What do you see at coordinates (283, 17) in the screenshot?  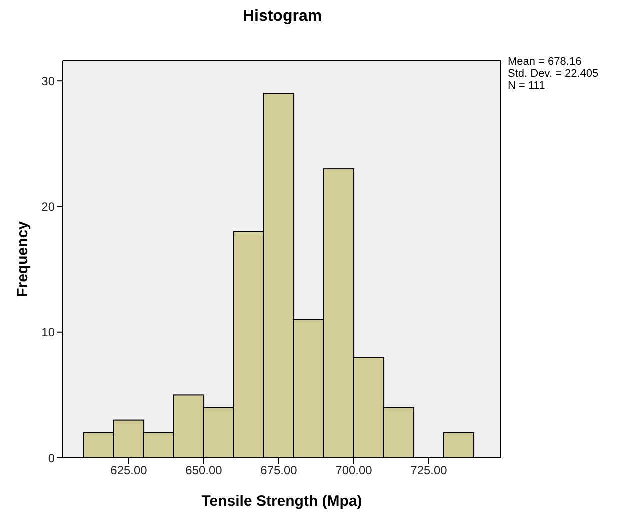 I see `chart-title: Histogram` at bounding box center [283, 17].